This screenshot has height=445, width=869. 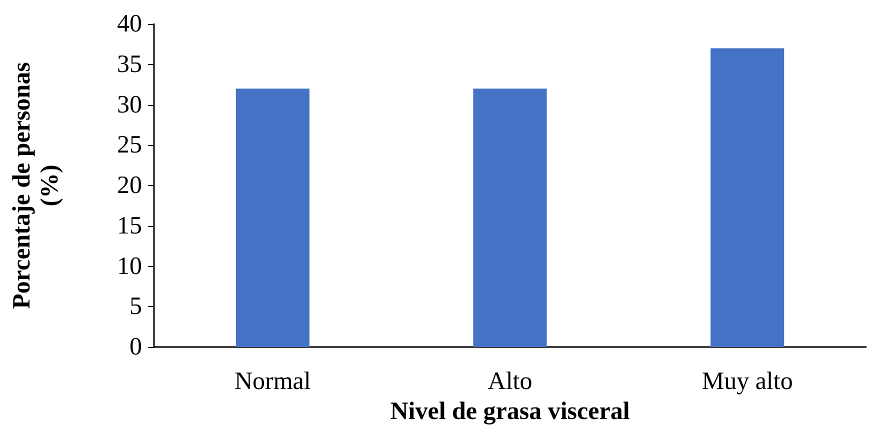 What do you see at coordinates (129, 185) in the screenshot?
I see `y-tick-label: 20` at bounding box center [129, 185].